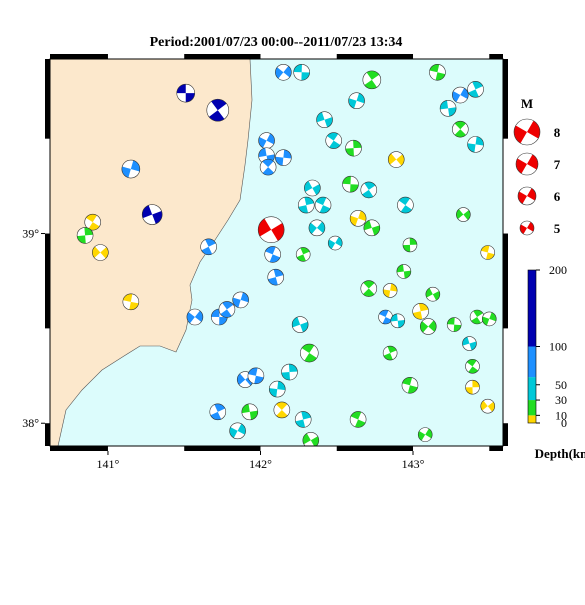 This screenshot has width=585, height=605. Describe the element at coordinates (561, 415) in the screenshot. I see `depth-tick-label: 10` at that location.